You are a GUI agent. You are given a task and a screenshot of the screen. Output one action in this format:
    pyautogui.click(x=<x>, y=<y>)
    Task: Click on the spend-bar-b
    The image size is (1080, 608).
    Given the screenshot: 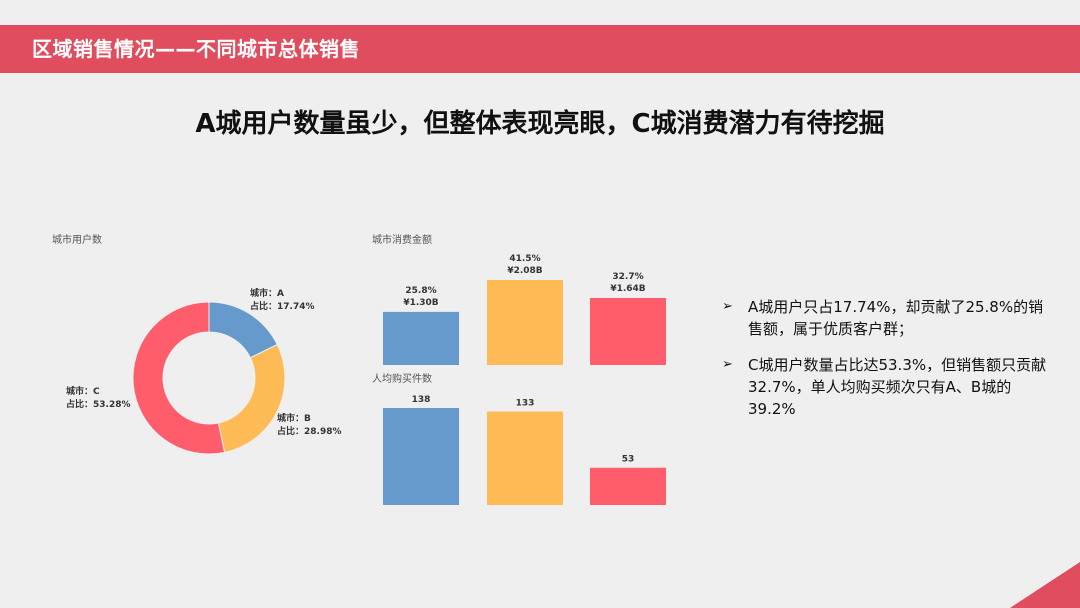 What is the action you would take?
    pyautogui.click(x=525, y=322)
    